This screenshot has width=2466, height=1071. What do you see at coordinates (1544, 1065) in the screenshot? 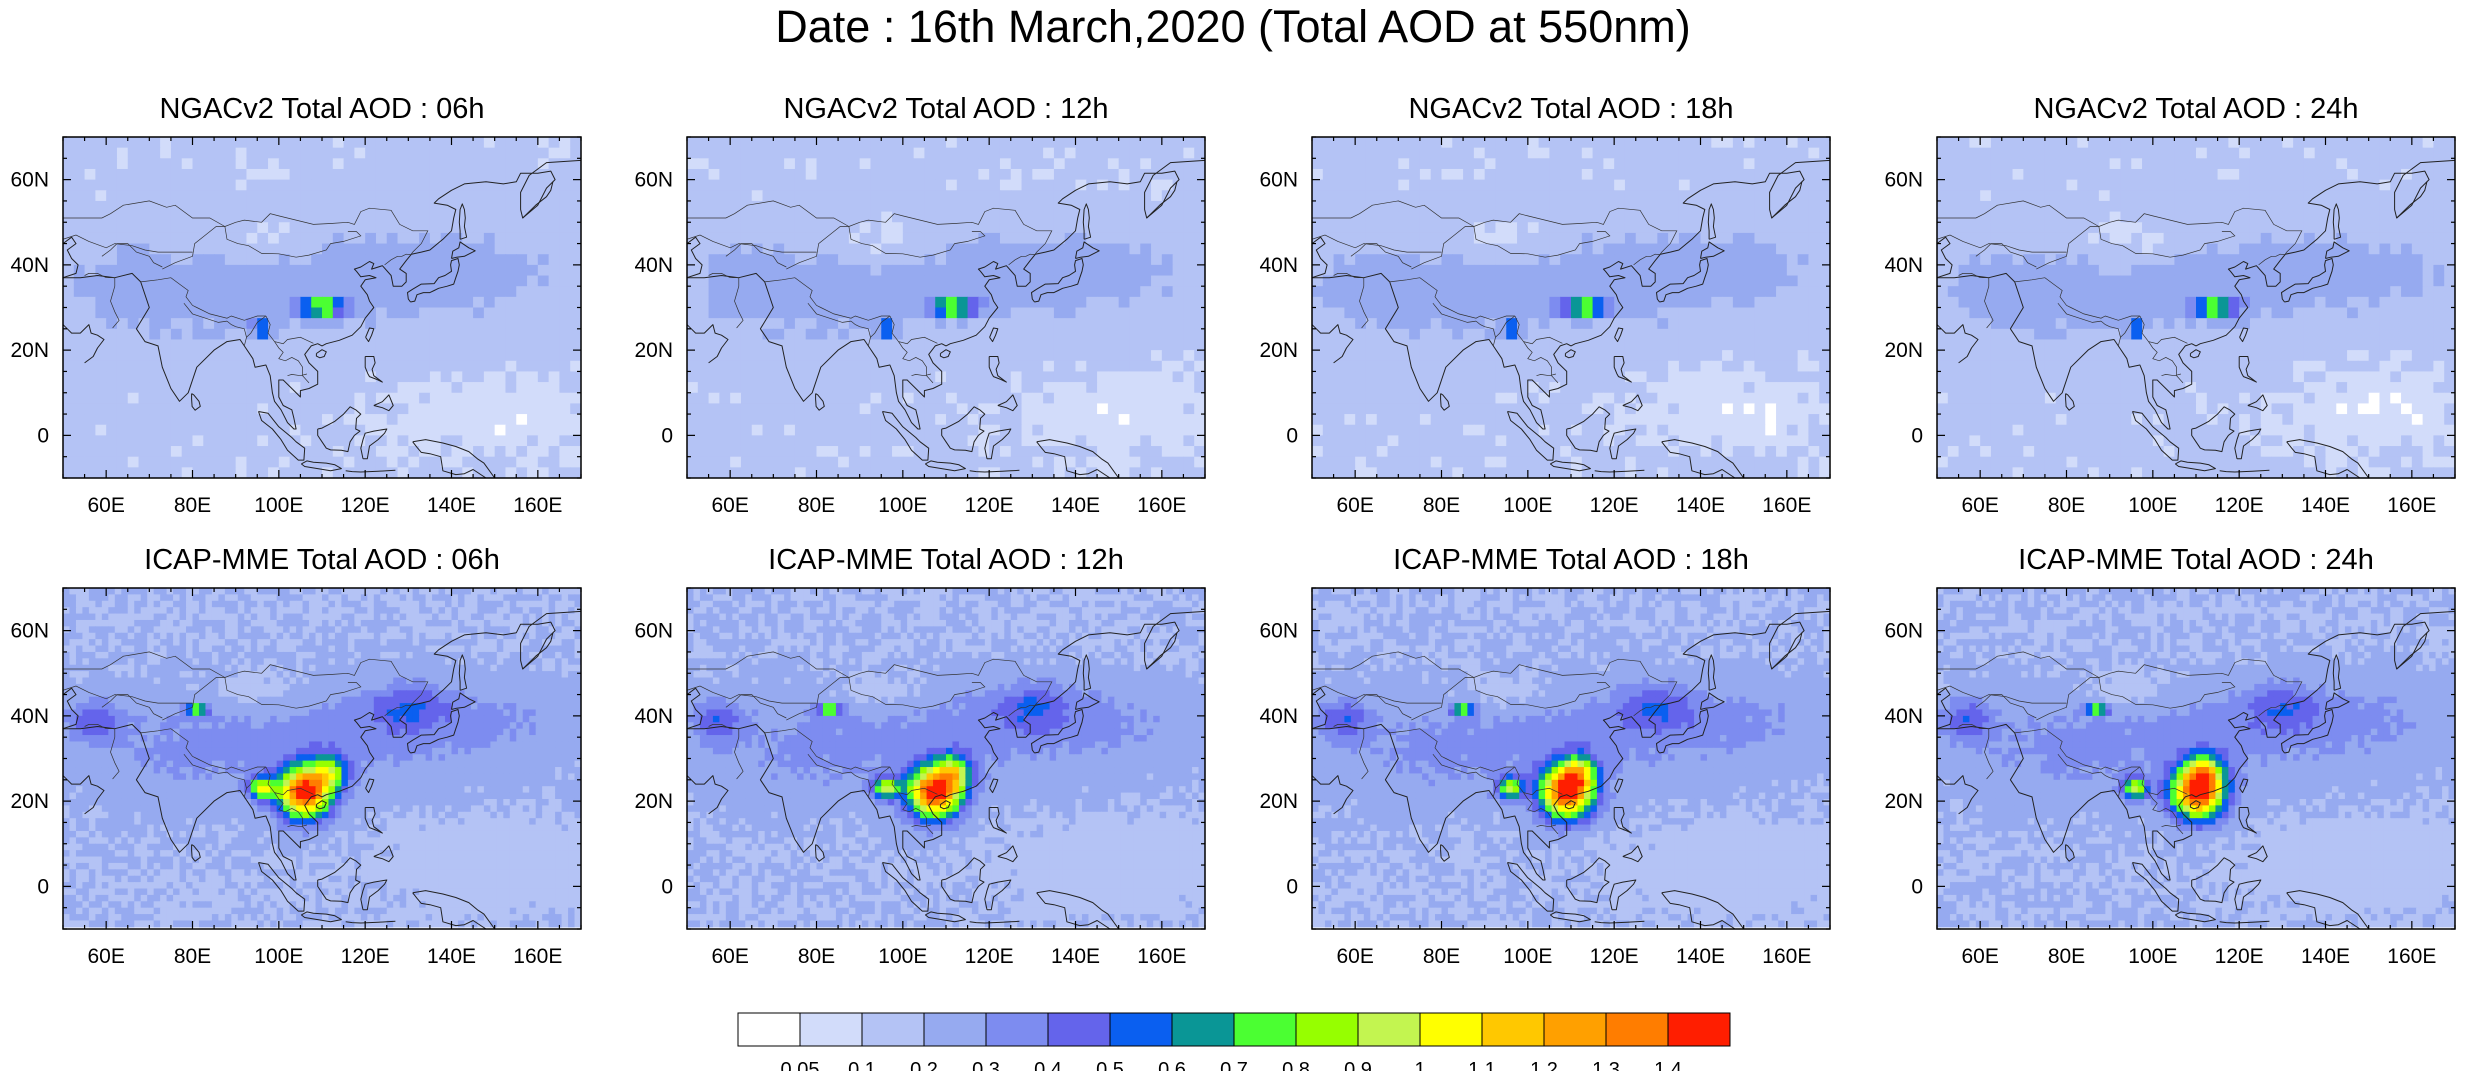
I see `colorbar-label: 1.2` at bounding box center [1544, 1065].